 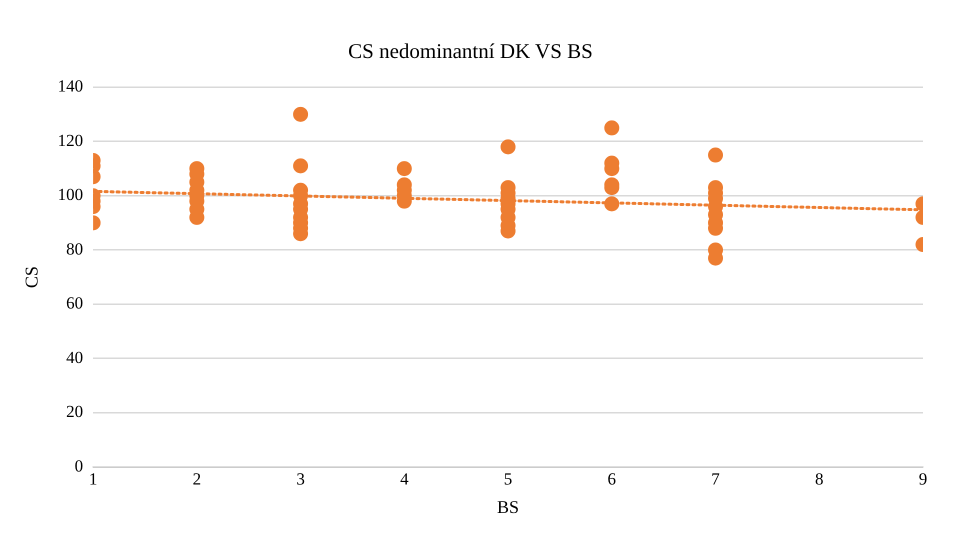 I want to click on x-tick-label: 7, so click(x=715, y=479).